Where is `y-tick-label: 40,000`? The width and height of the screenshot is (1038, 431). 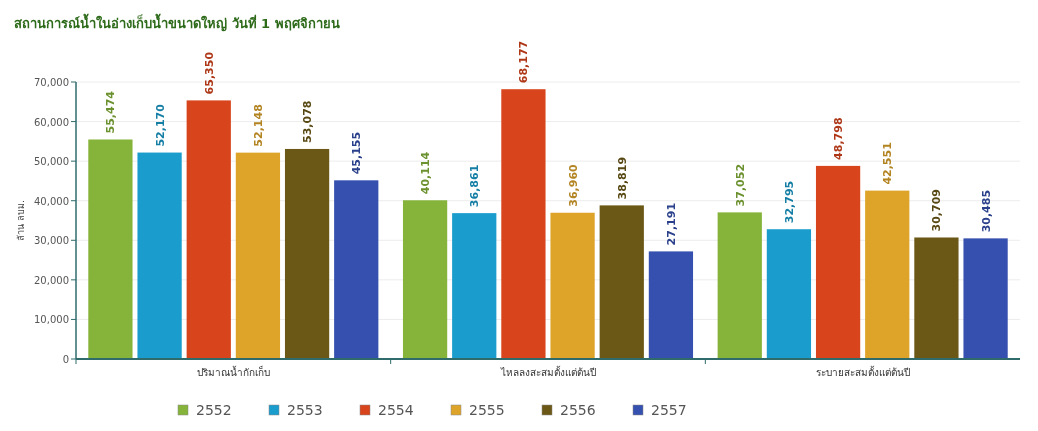
y-tick-label: 40,000 is located at coordinates (51, 201).